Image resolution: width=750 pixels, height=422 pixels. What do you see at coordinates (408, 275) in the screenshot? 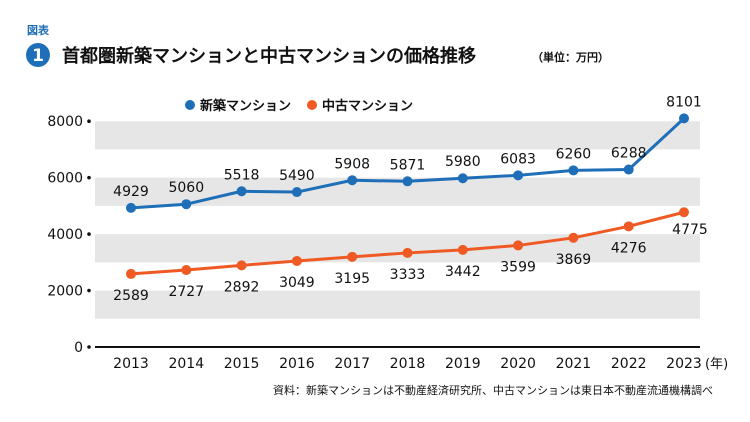
I see `data-label: 3333` at bounding box center [408, 275].